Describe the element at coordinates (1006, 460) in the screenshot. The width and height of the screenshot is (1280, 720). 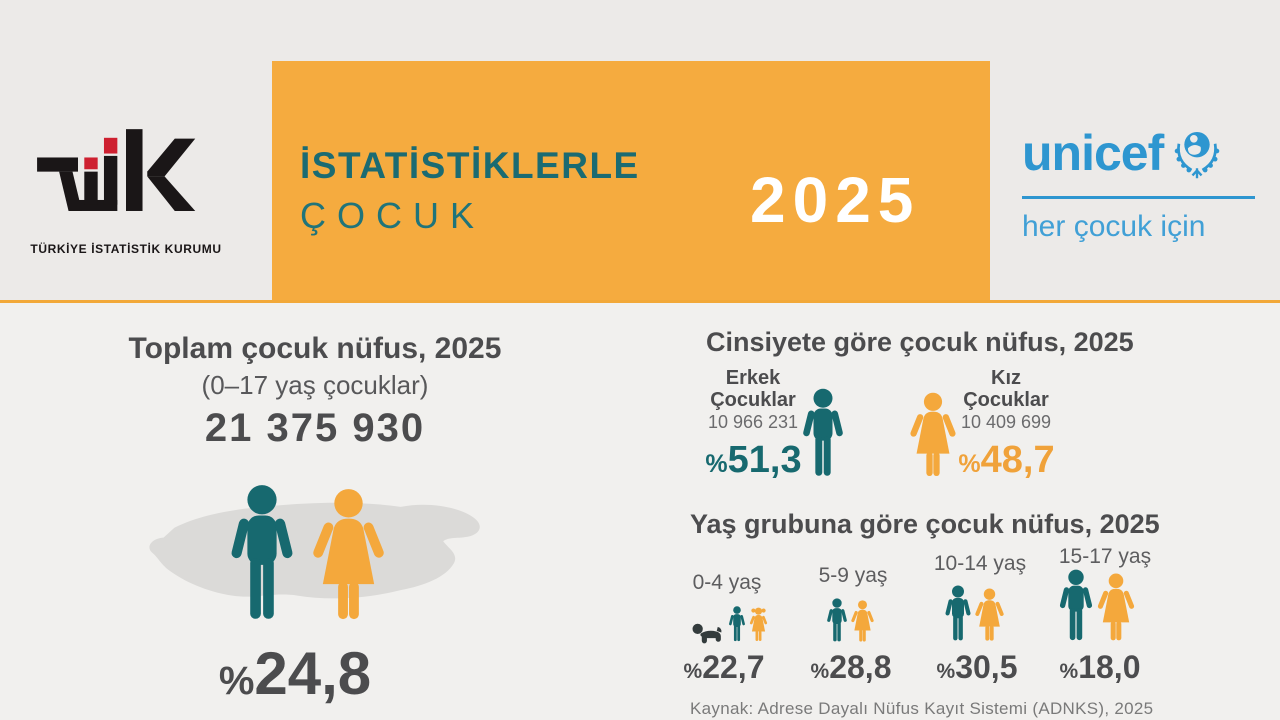
I see `female-percent: %48,7` at that location.